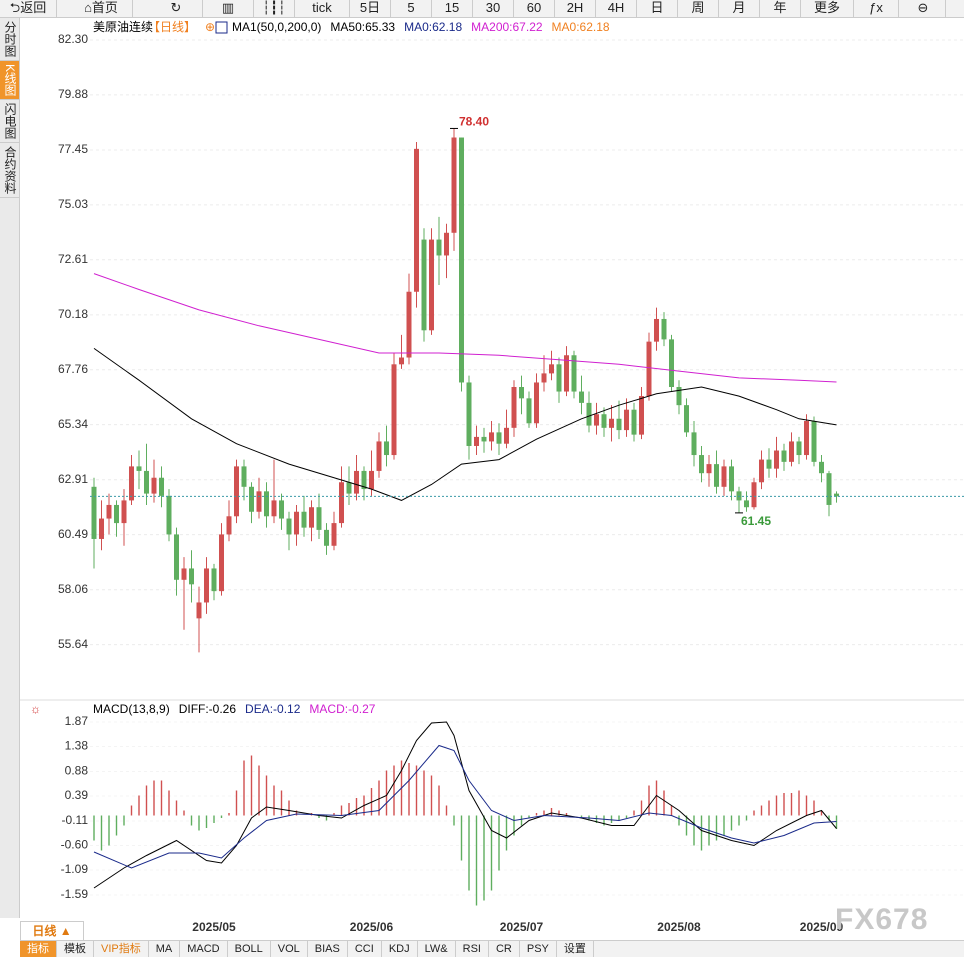 This screenshot has width=964, height=957. What do you see at coordinates (876, 8) in the screenshot?
I see `tool-button: ƒx` at bounding box center [876, 8].